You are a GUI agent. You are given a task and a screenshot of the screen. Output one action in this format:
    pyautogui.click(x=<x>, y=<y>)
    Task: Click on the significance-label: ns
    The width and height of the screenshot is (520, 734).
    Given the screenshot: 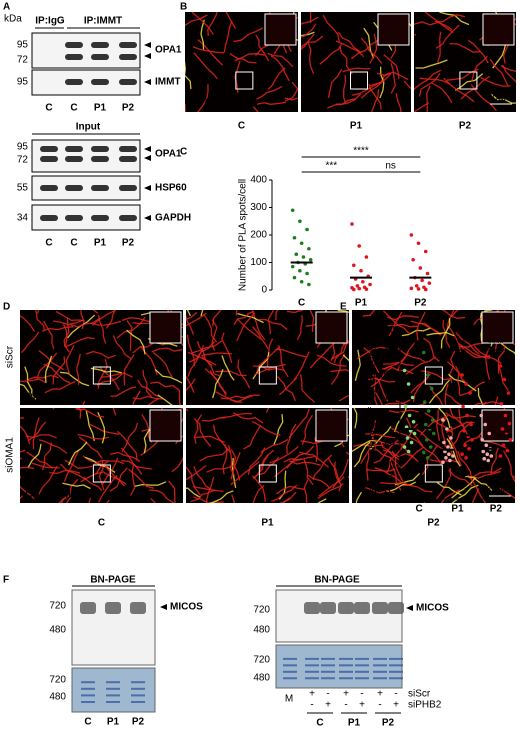 What is the action you would take?
    pyautogui.click(x=390, y=166)
    